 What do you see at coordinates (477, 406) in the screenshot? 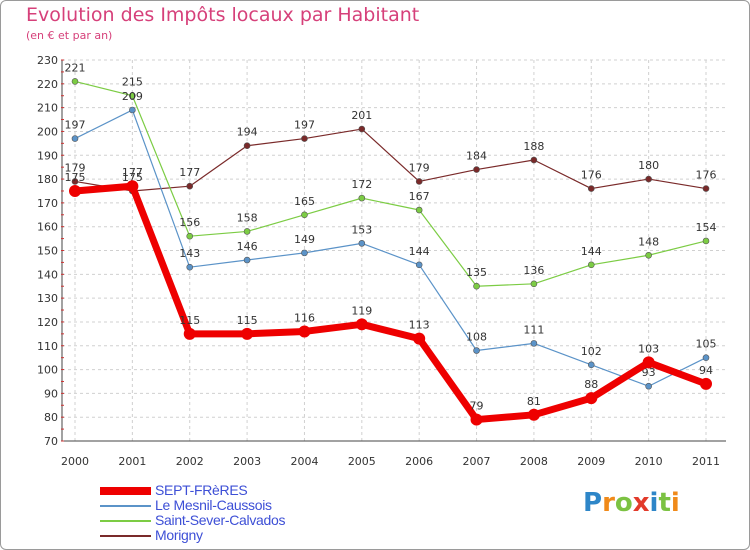
I see `data-label: 79` at bounding box center [477, 406].